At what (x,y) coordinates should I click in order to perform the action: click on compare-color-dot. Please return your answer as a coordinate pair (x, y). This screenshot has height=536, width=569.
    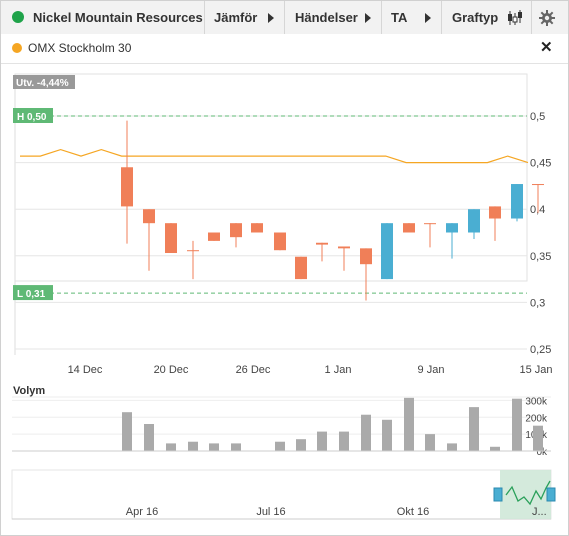
    Looking at the image, I should click on (17, 48).